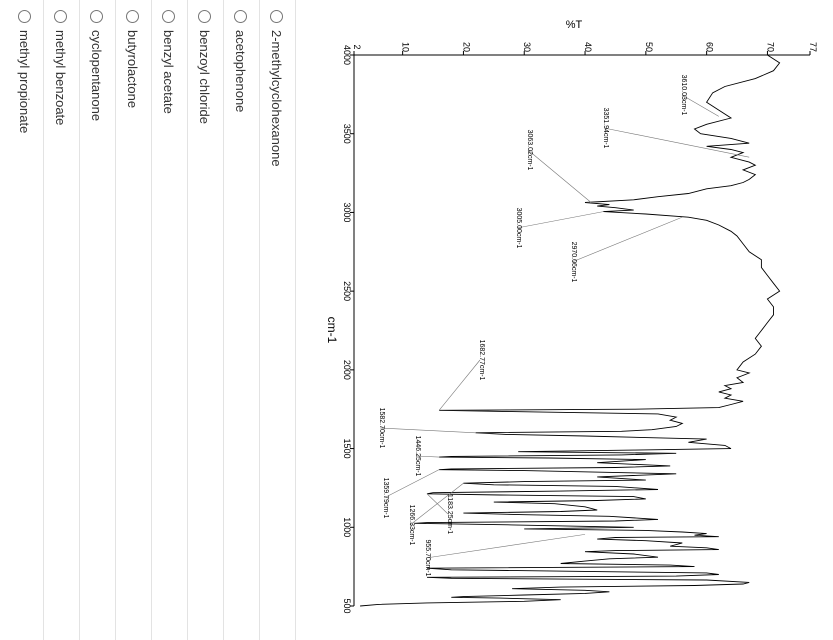 The height and width of the screenshot is (640, 833). What do you see at coordinates (813, 47) in the screenshot?
I see `transmittance-tick-label-8: 77` at bounding box center [813, 47].